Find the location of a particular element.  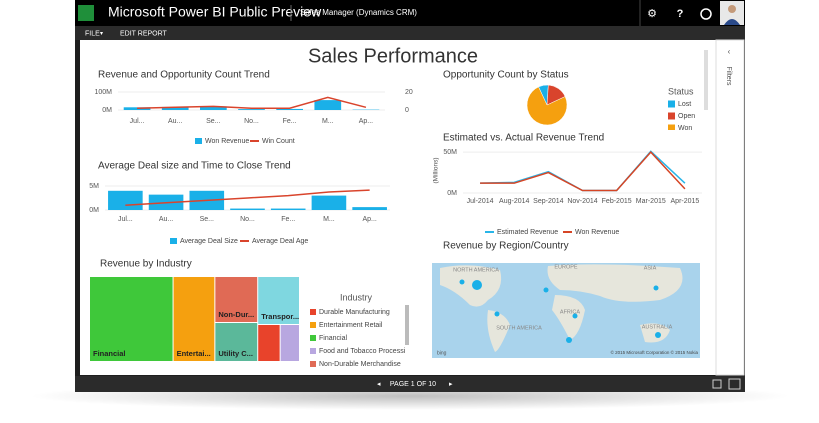

legend-label: Financial is located at coordinates (333, 338).